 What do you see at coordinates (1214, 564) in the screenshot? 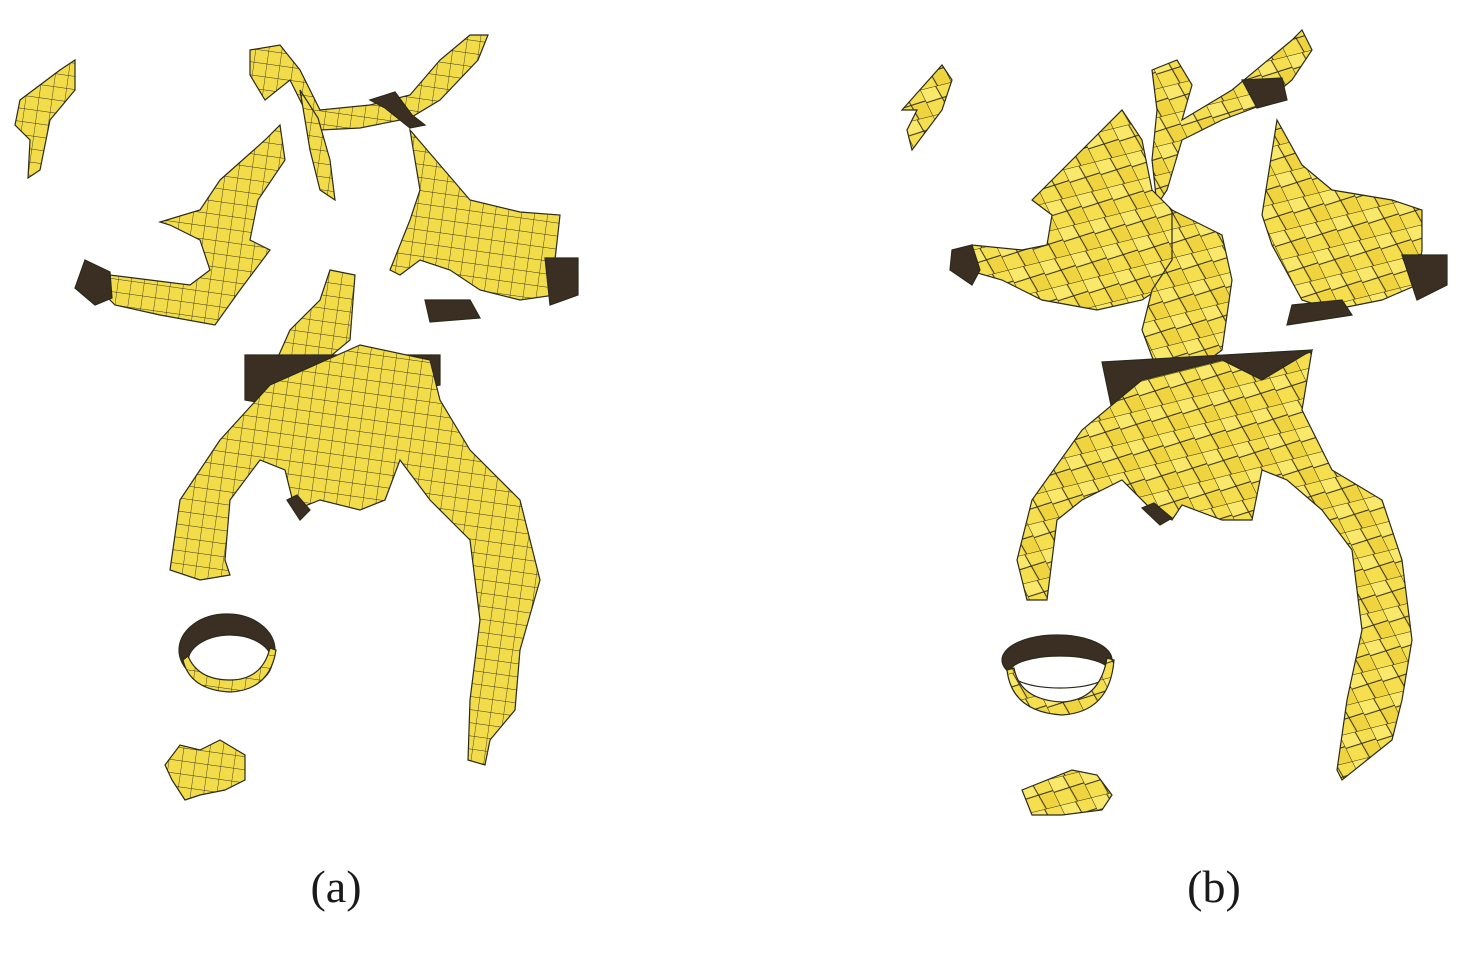
I see `fragment-lower-trunk-b` at bounding box center [1214, 564].